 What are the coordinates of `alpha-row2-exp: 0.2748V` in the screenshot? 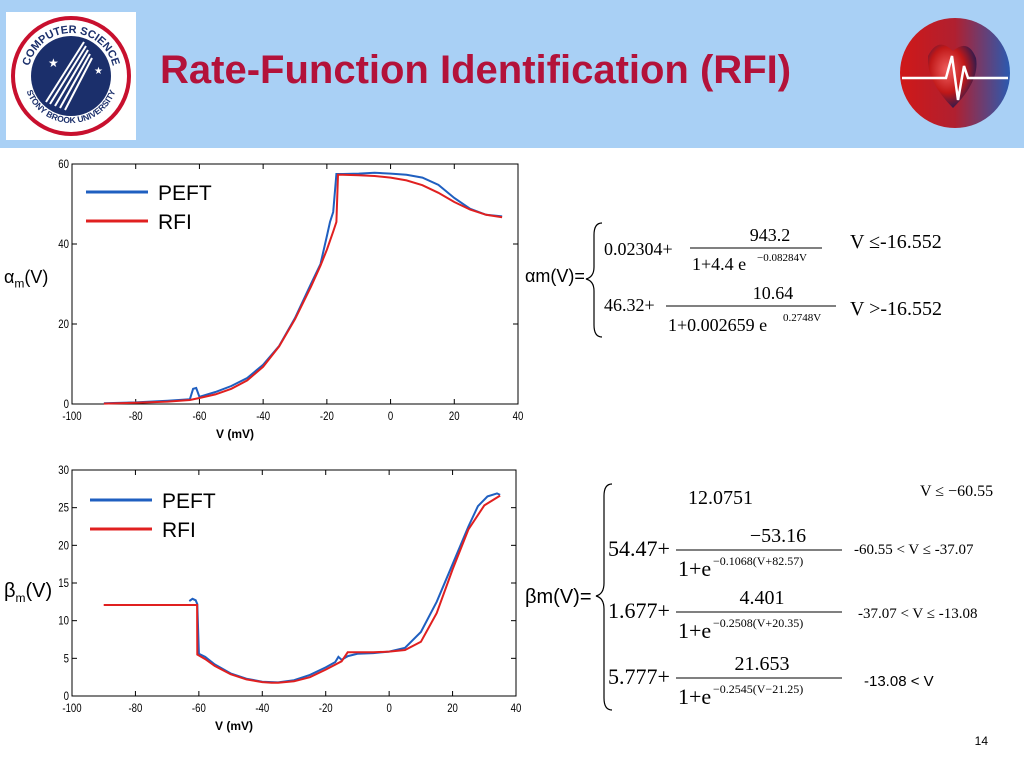 It's located at (802, 318).